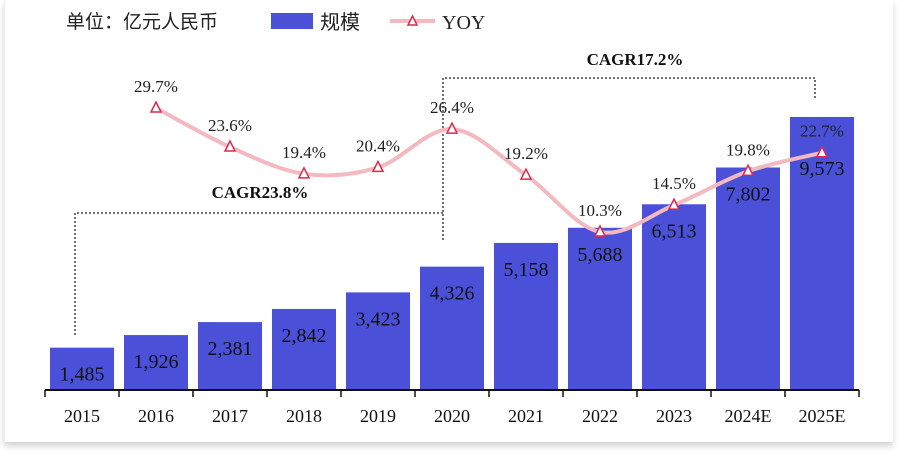 Image resolution: width=901 pixels, height=458 pixels. I want to click on yoy-label: 29.7%, so click(156, 86).